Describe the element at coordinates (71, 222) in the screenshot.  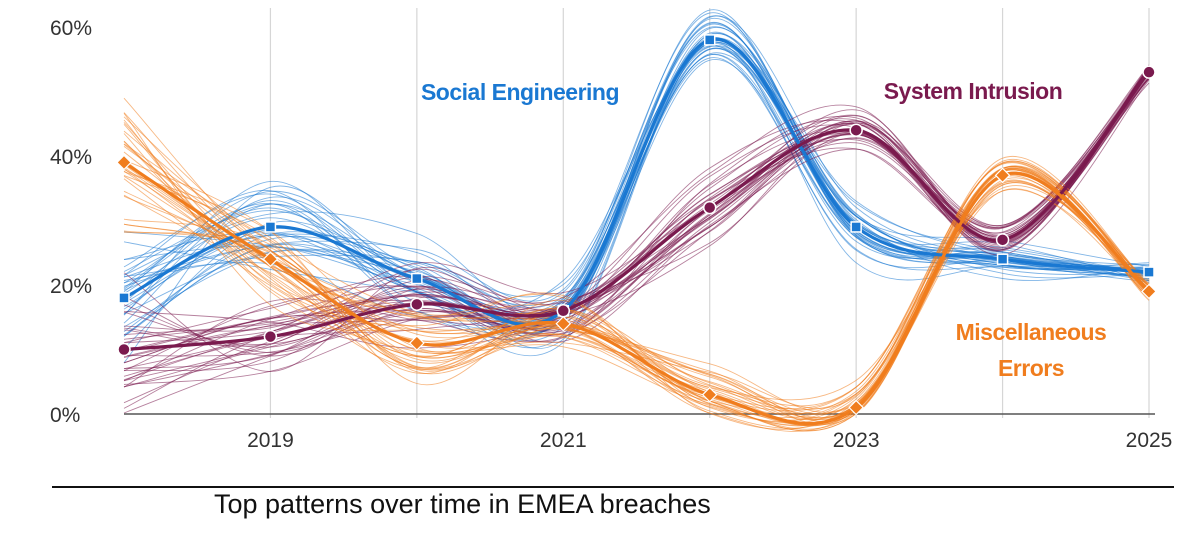
I see `y-axis-ticks: 0% 20% 40% 60%` at that location.